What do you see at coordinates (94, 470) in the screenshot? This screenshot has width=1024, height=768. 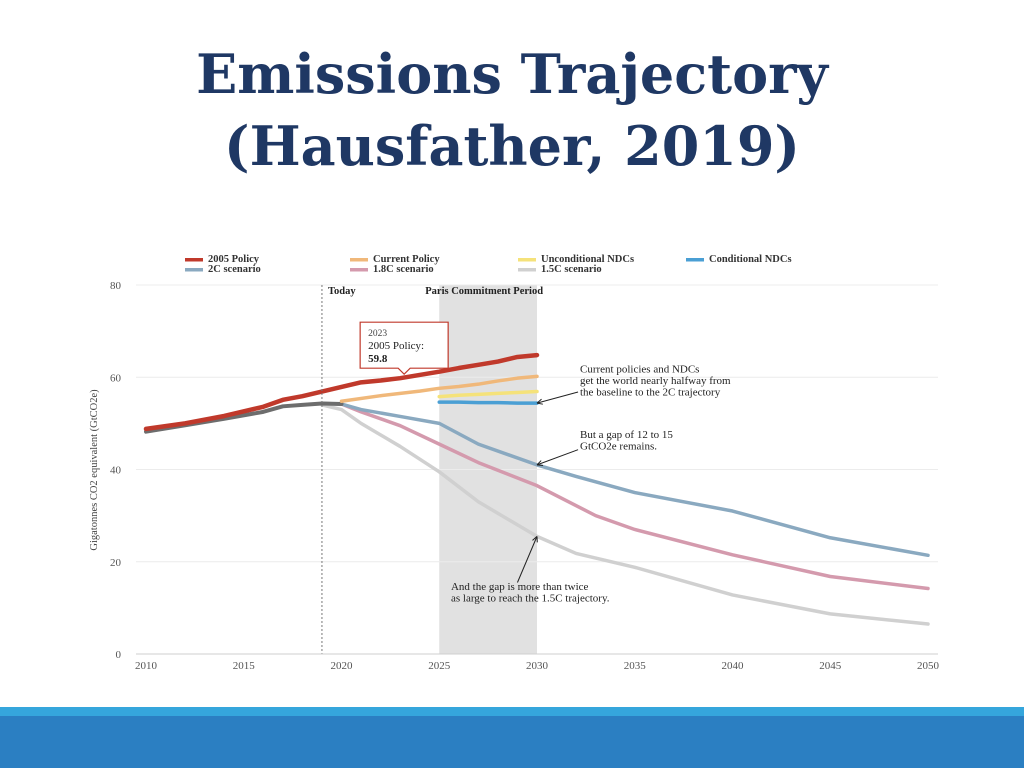 I see `y-axis-label: Gigatonnes CO2 equivalent (GtCO2e)` at bounding box center [94, 470].